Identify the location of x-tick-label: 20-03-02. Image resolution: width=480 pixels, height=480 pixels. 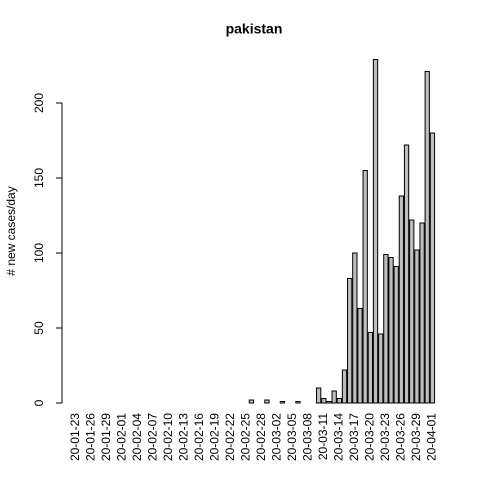
(276, 437).